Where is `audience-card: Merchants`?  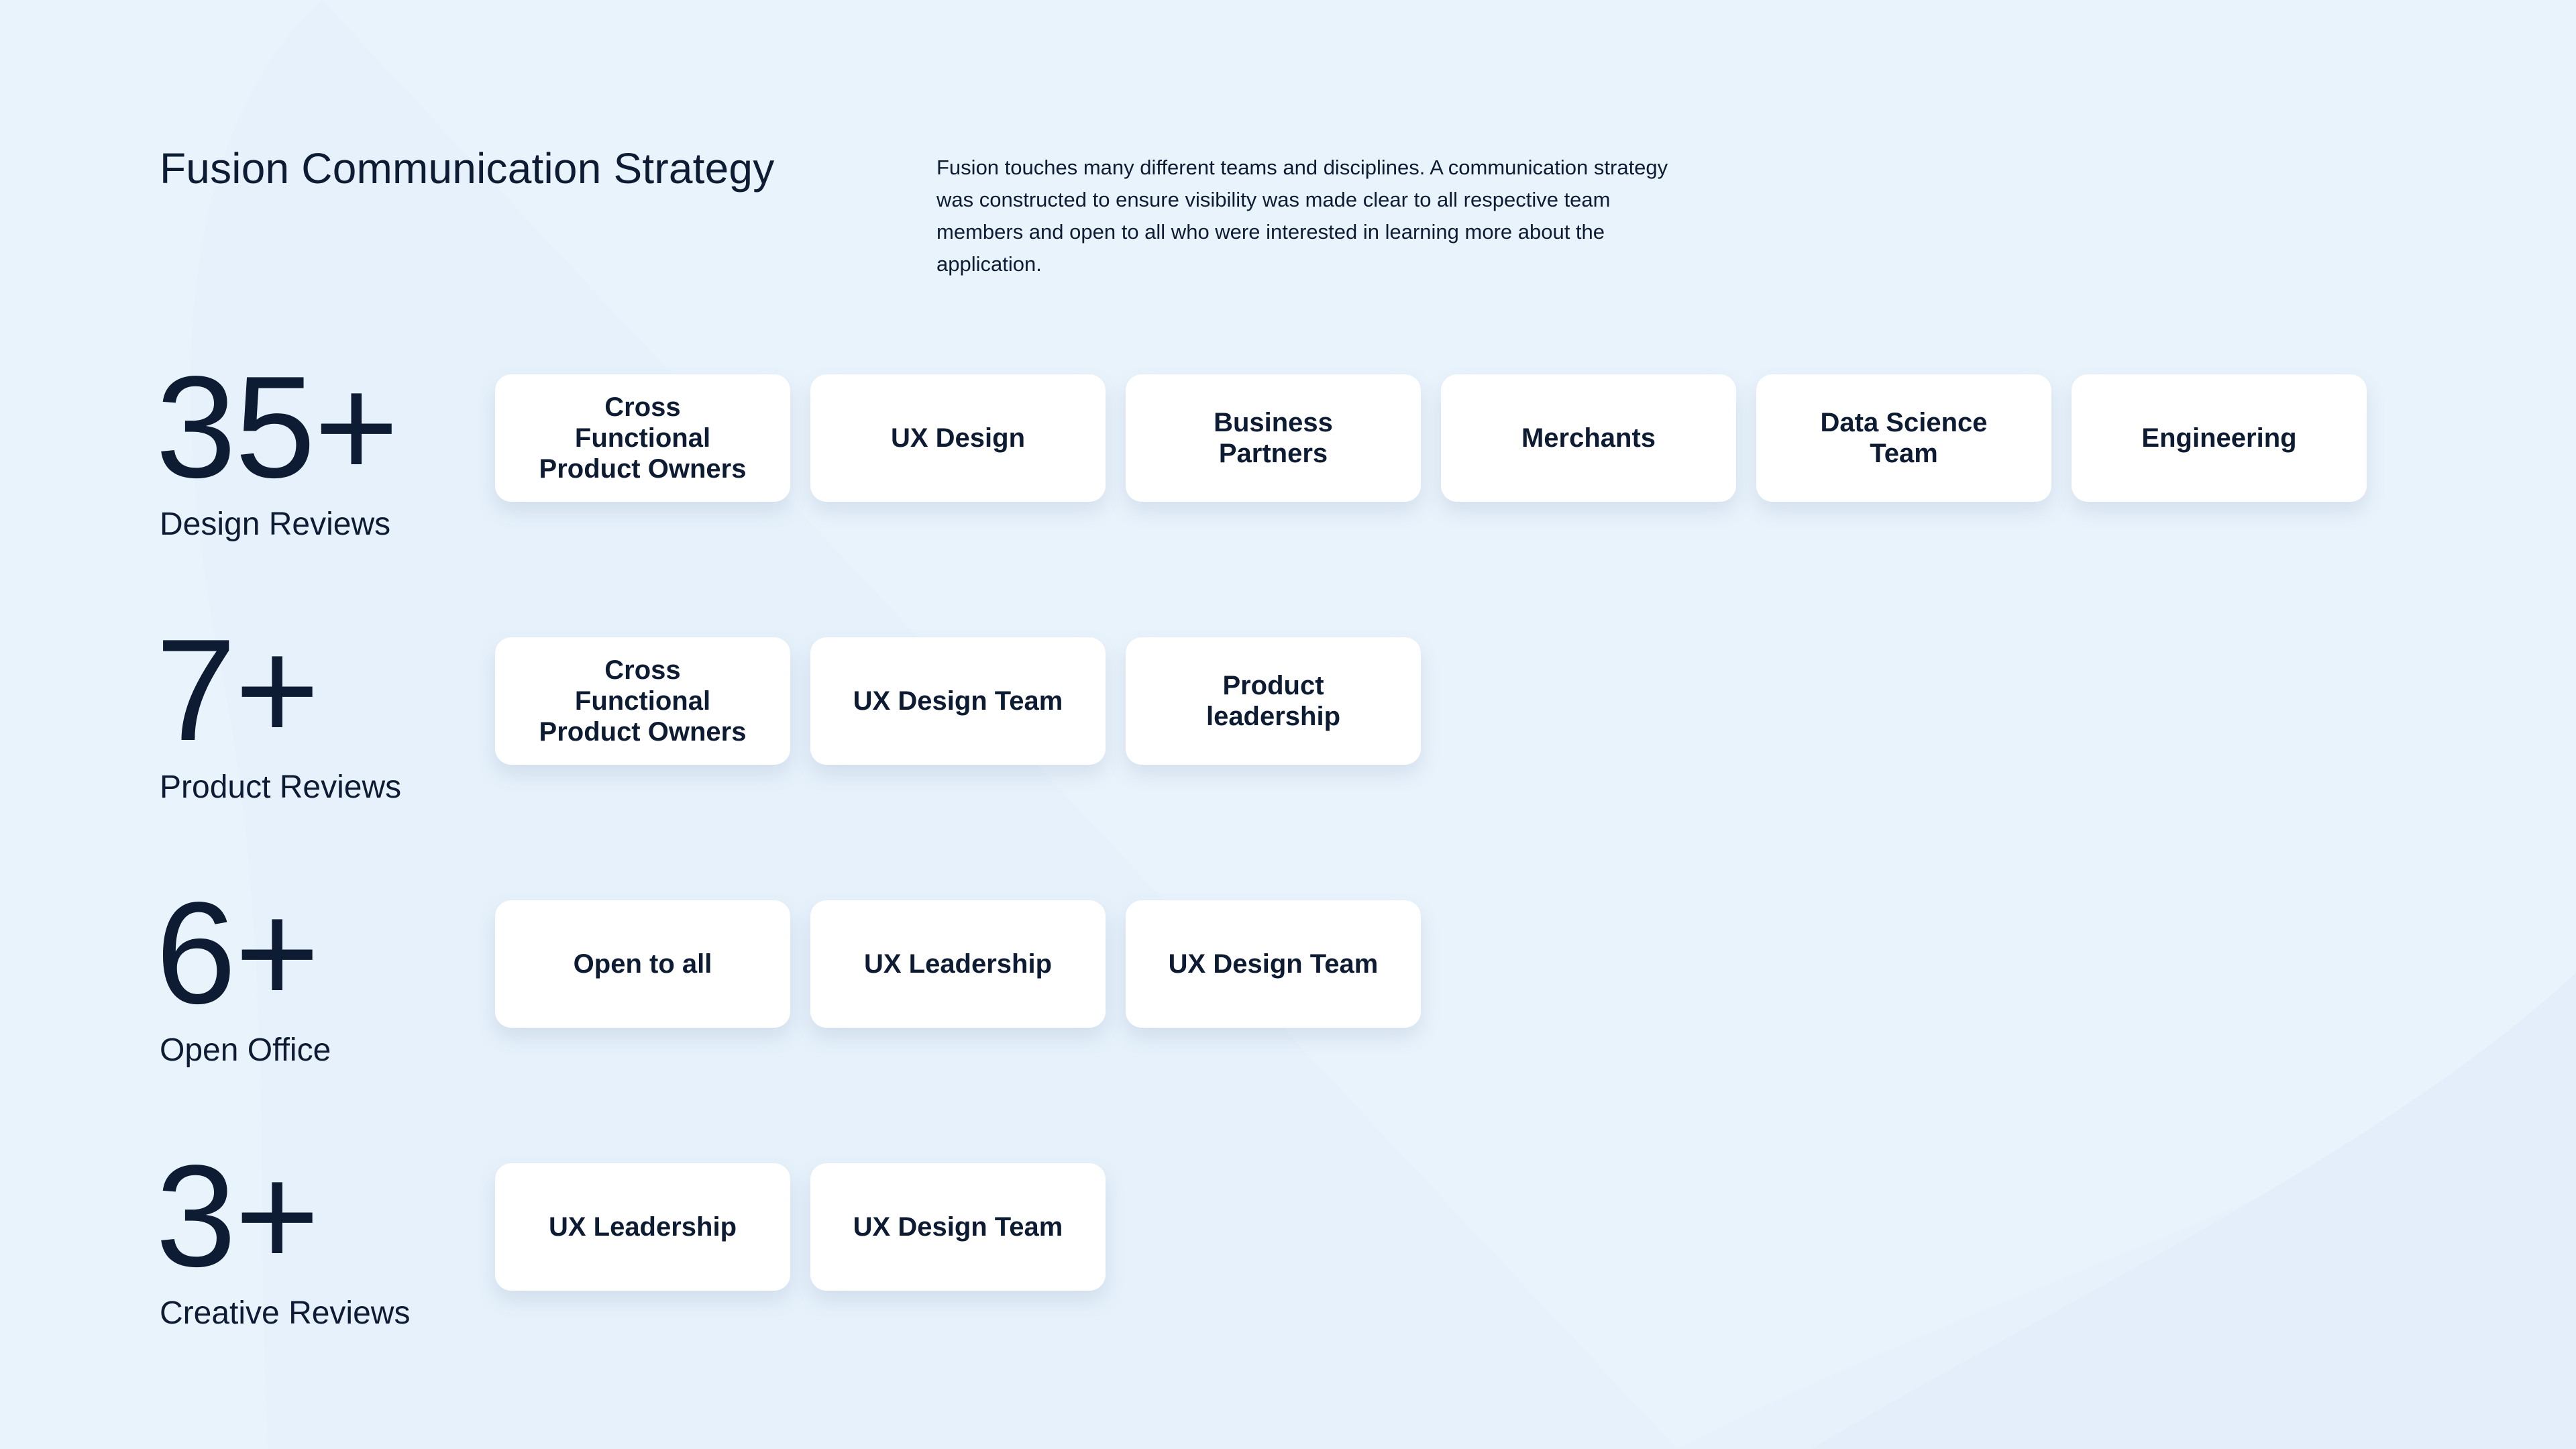 audience-card: Merchants is located at coordinates (1588, 438).